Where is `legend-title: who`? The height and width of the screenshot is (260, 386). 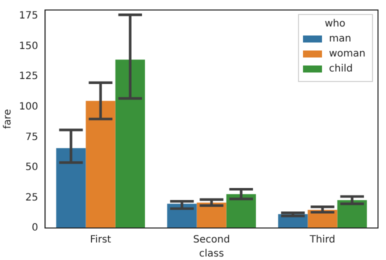 legend-title: who is located at coordinates (335, 24).